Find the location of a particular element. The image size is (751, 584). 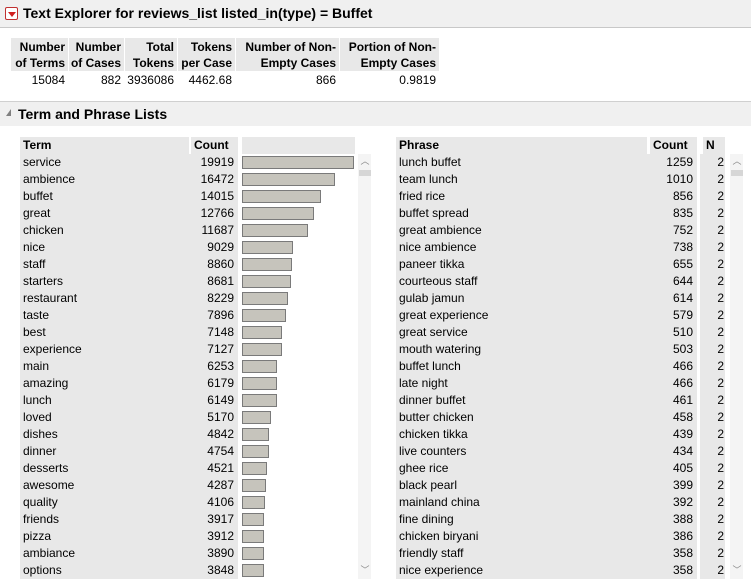

term-row-label: starters is located at coordinates (43, 281).